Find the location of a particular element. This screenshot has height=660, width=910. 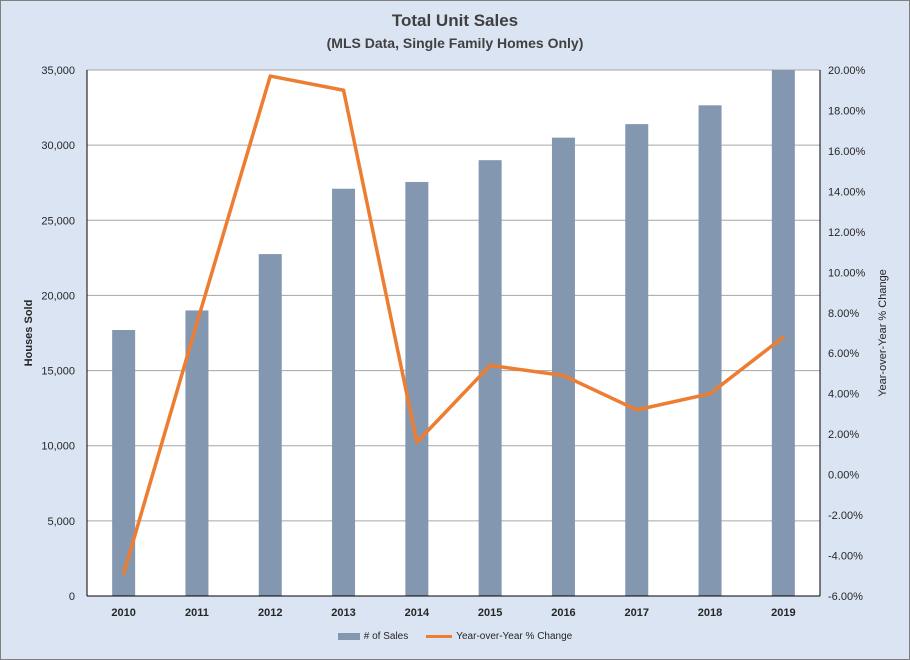

x-tick-label: 2019 is located at coordinates (783, 613).